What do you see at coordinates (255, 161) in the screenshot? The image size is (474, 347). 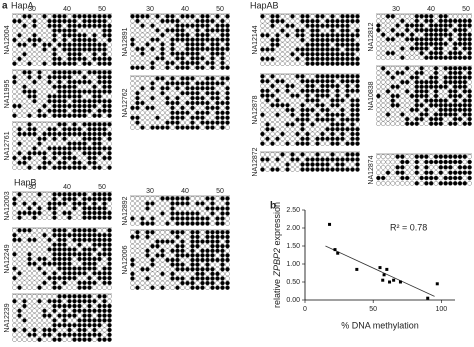 I see `sample-label: NA12872` at bounding box center [255, 161].